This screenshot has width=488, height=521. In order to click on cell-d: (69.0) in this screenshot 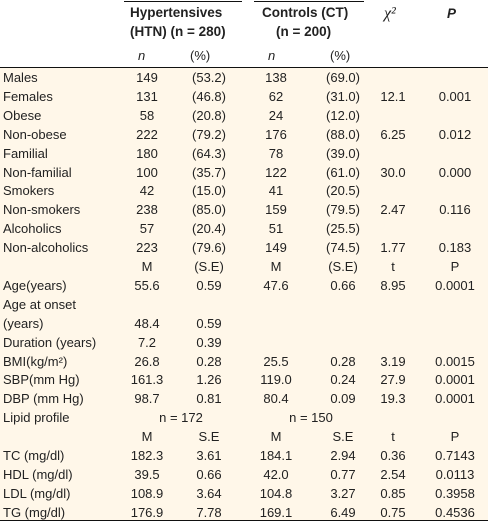, I will do `click(343, 77)`.